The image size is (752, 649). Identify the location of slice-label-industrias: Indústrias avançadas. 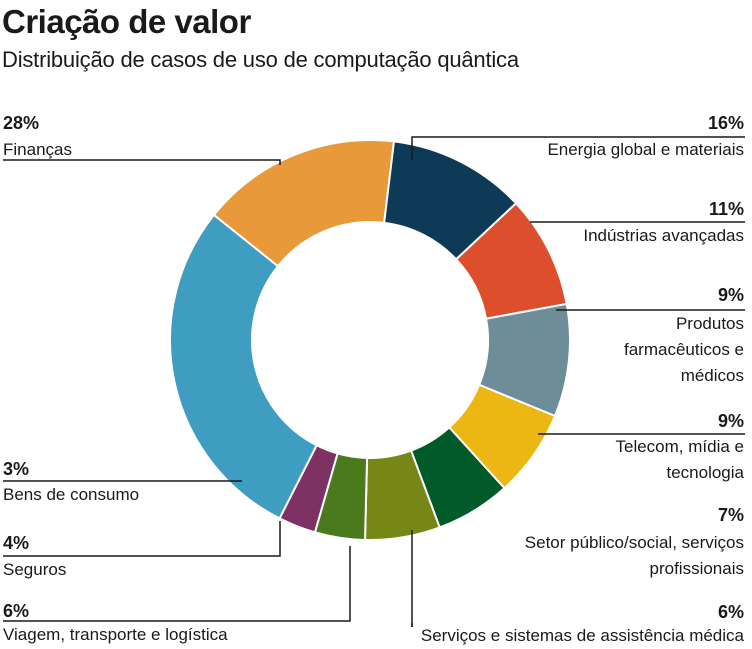
(663, 235).